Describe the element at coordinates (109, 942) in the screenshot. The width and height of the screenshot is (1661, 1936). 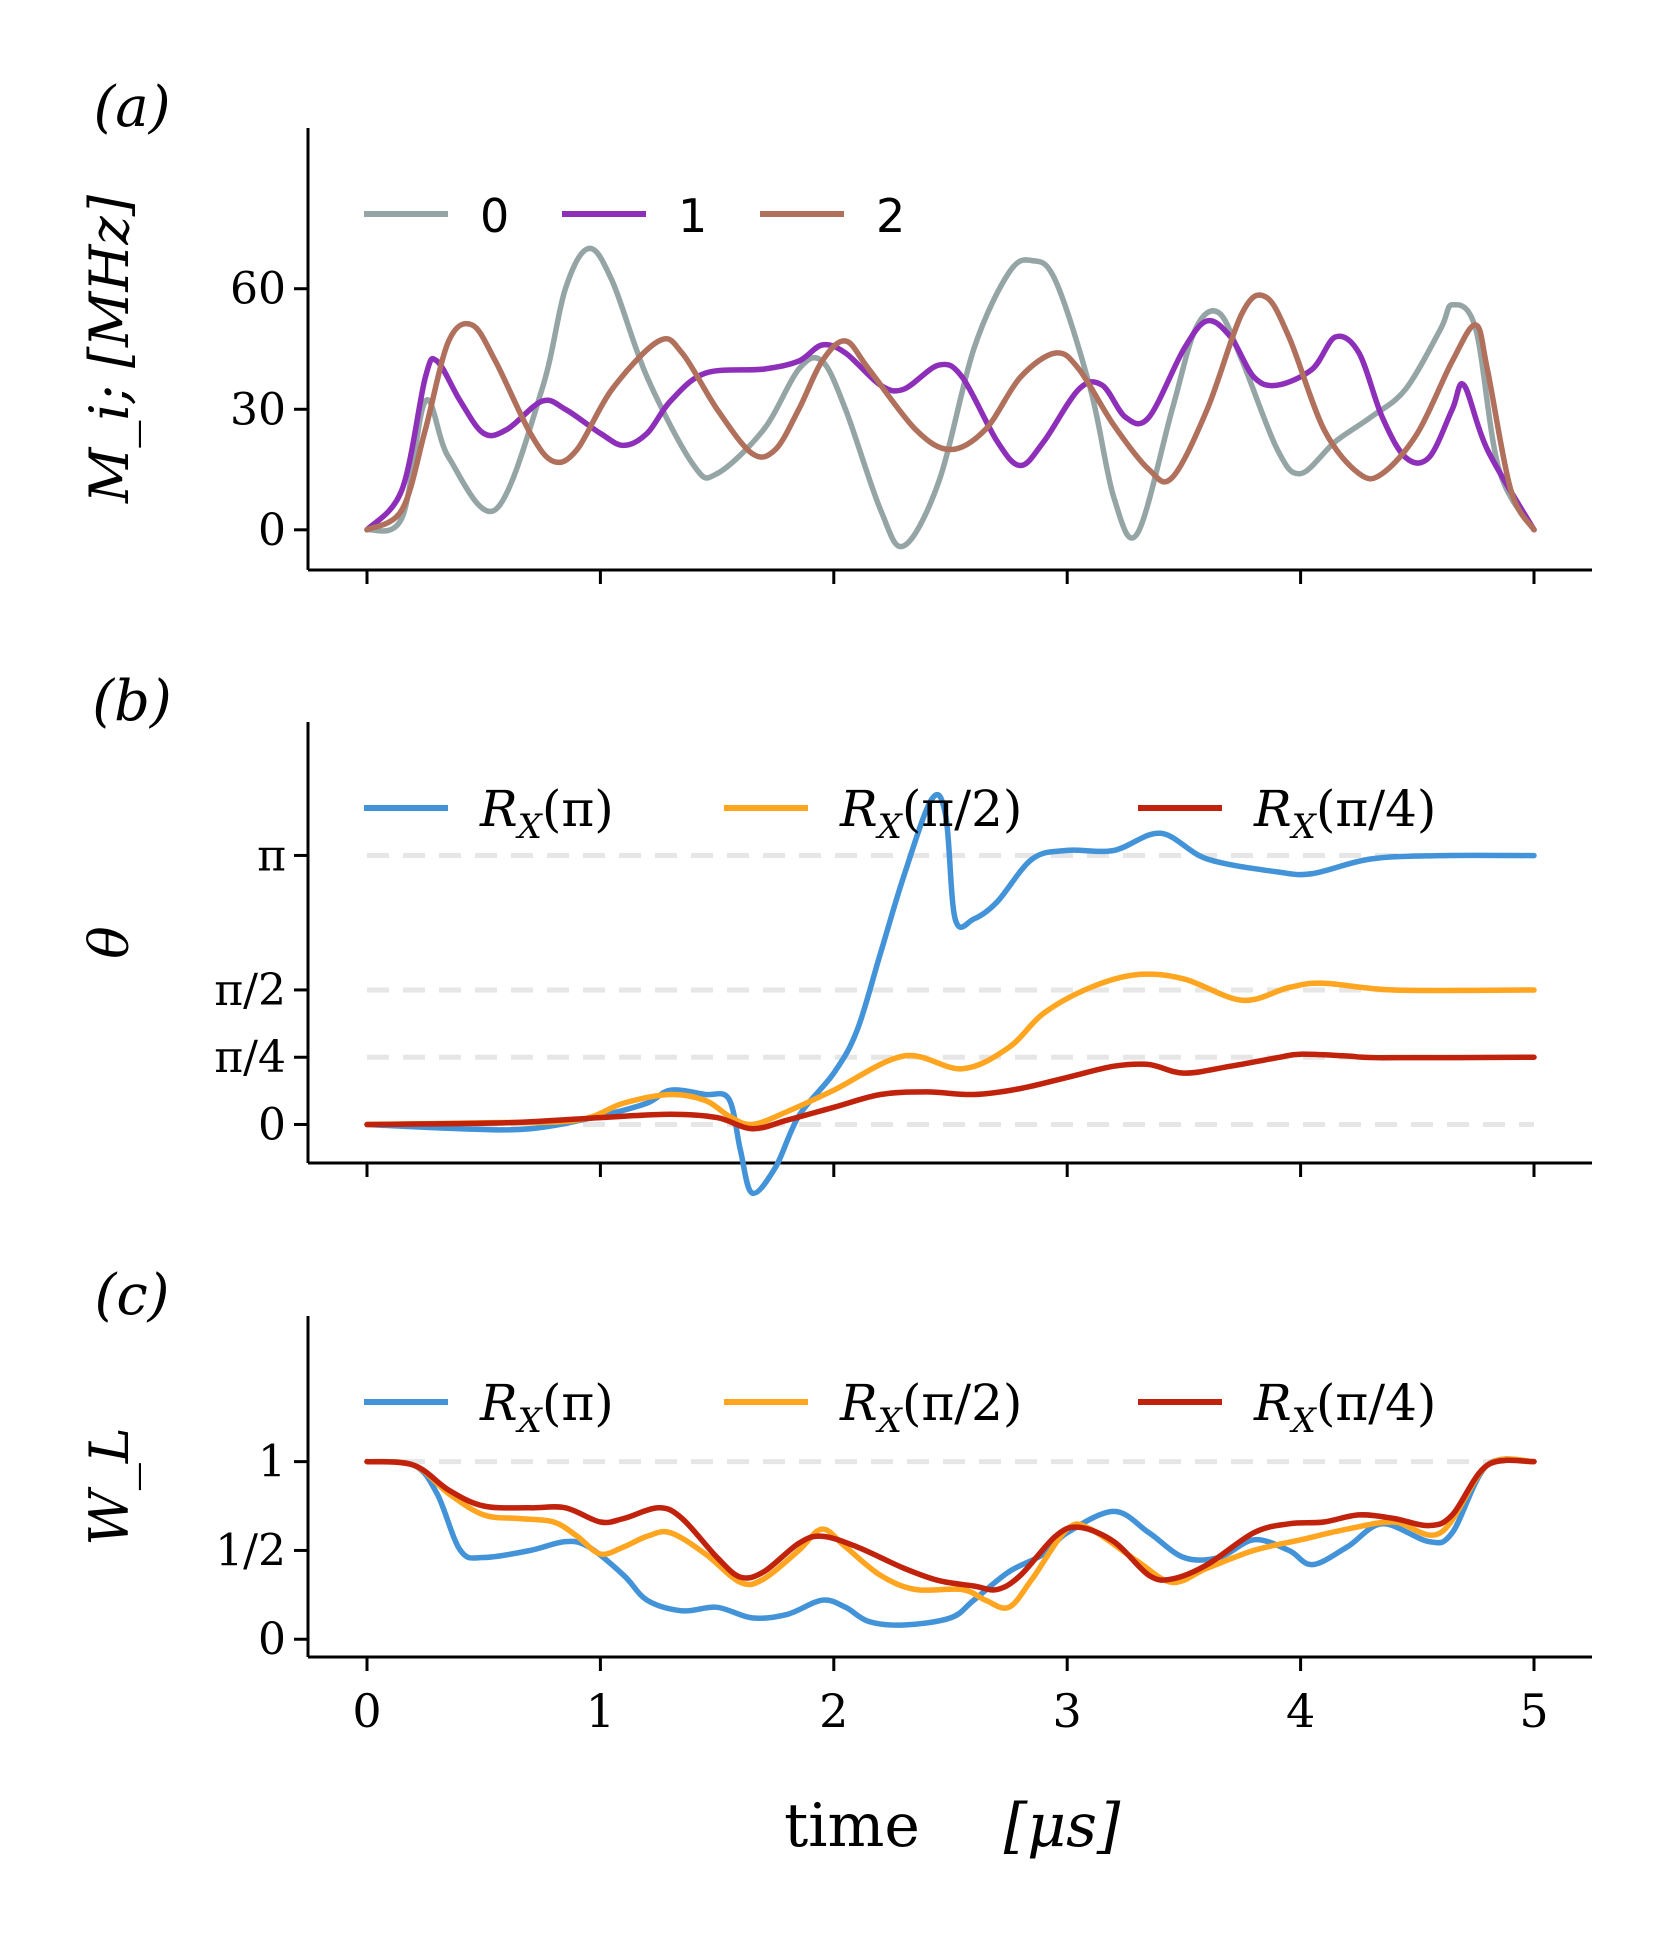
I see `y-axis-label: θ` at that location.